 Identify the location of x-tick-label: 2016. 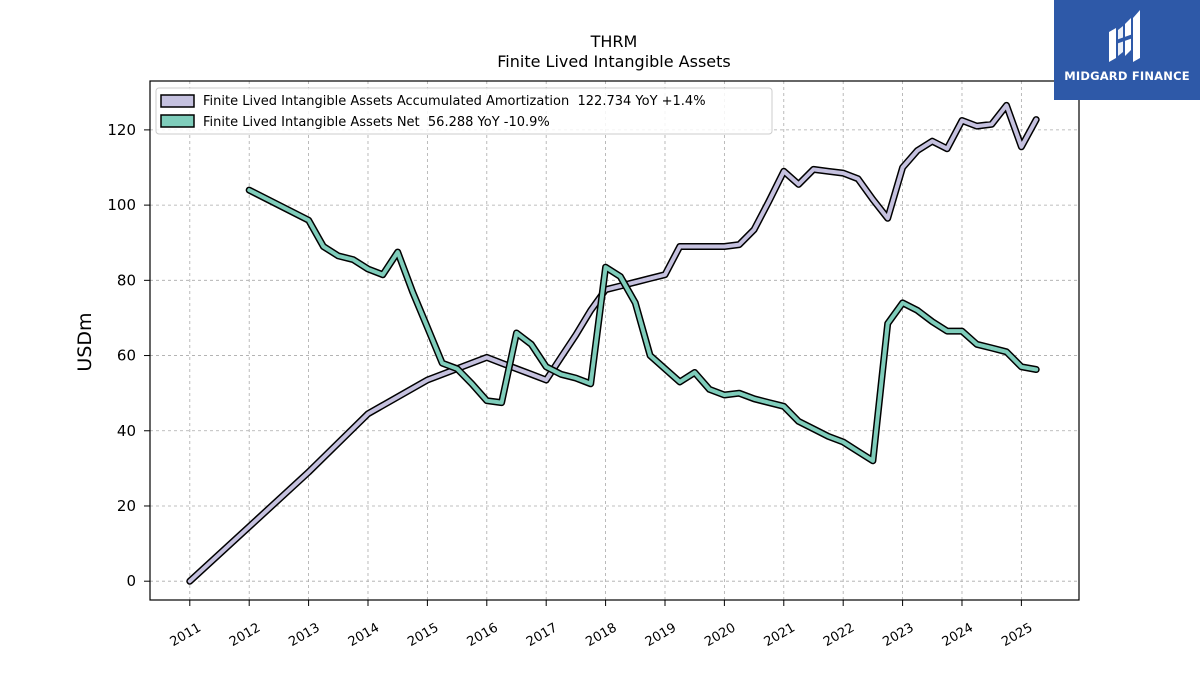
(483, 635).